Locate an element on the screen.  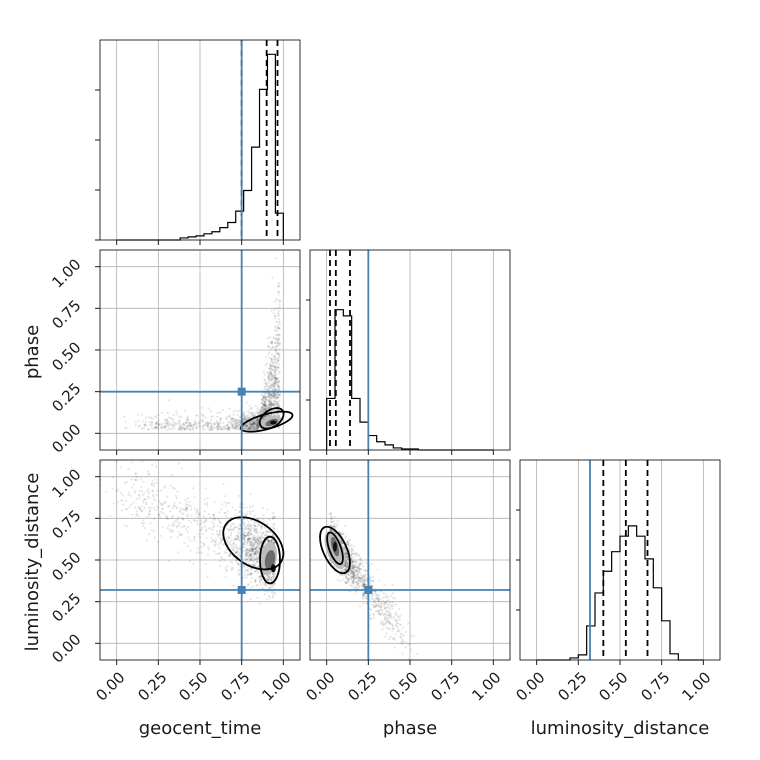
panel-phase-vs-geocent-time-frame is located at coordinates (200, 350).